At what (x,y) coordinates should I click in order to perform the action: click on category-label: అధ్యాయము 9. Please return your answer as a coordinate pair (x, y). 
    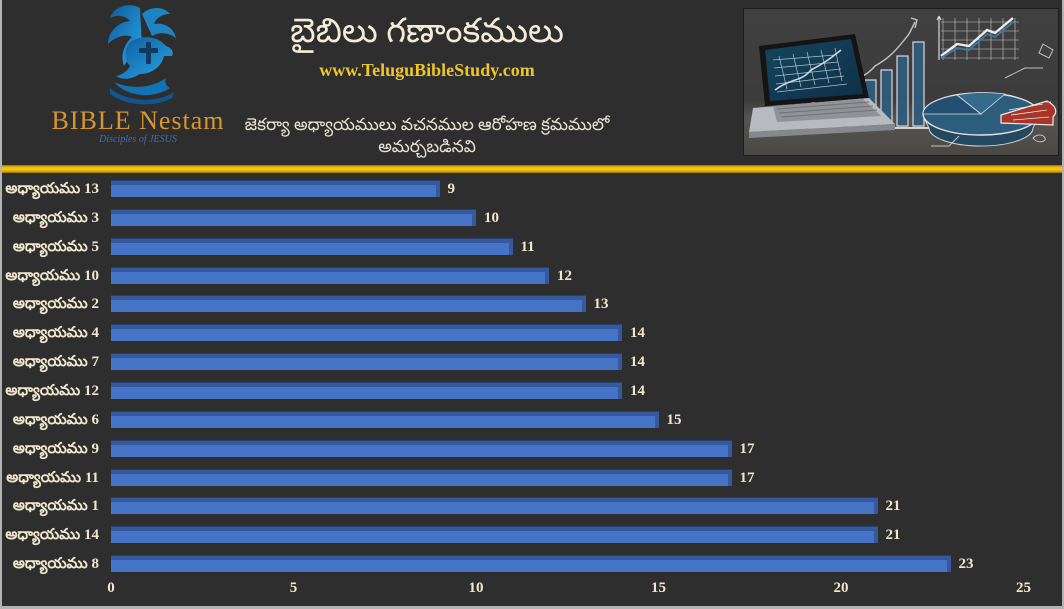
    Looking at the image, I should click on (55, 448).